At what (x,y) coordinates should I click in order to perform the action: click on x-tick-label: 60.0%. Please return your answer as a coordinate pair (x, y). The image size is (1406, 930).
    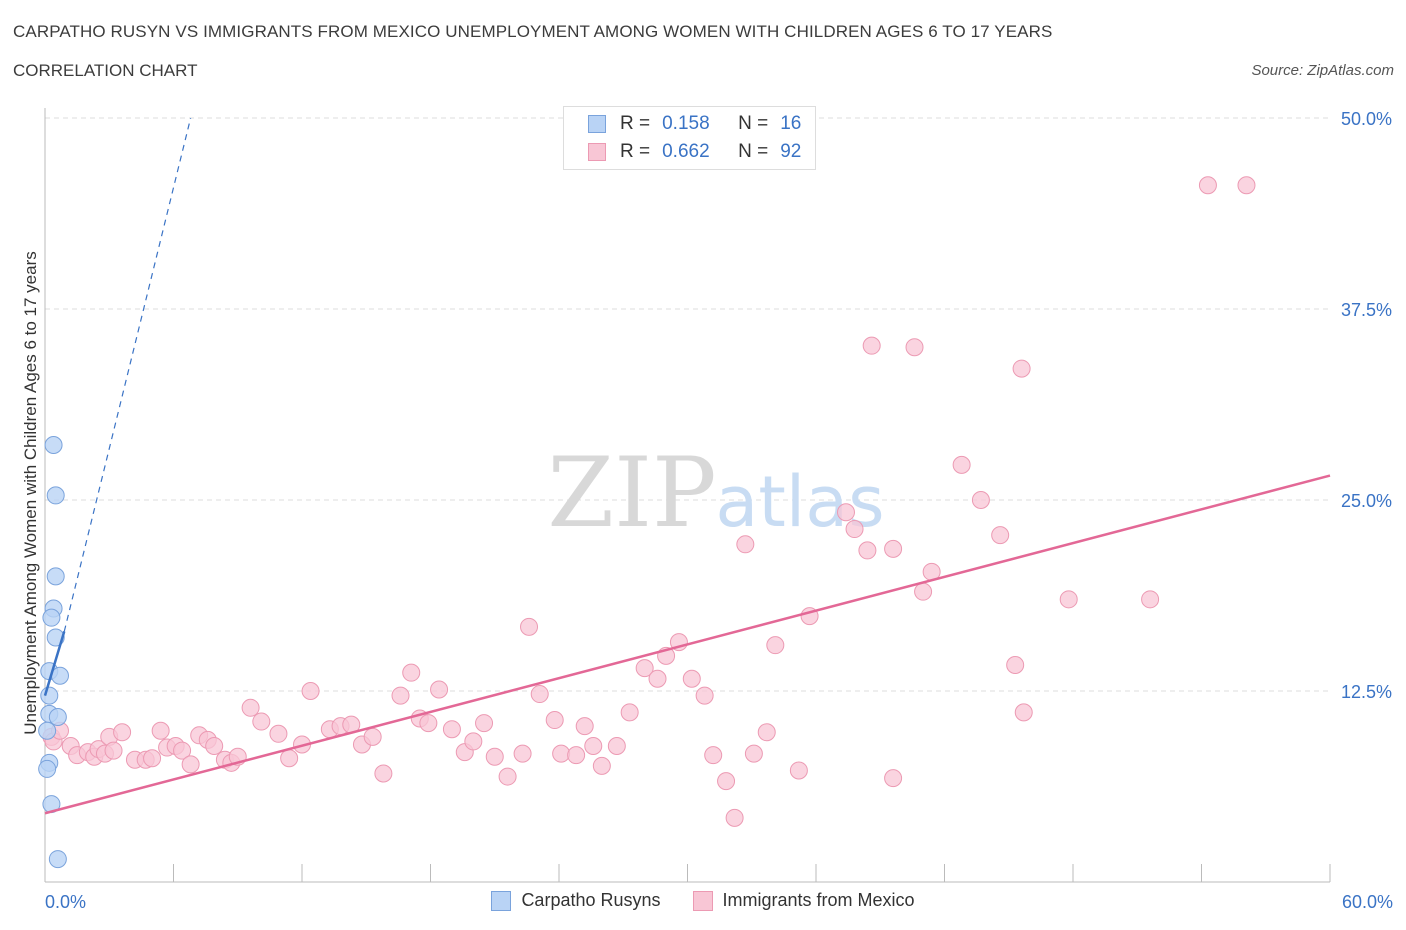
    Looking at the image, I should click on (1367, 902).